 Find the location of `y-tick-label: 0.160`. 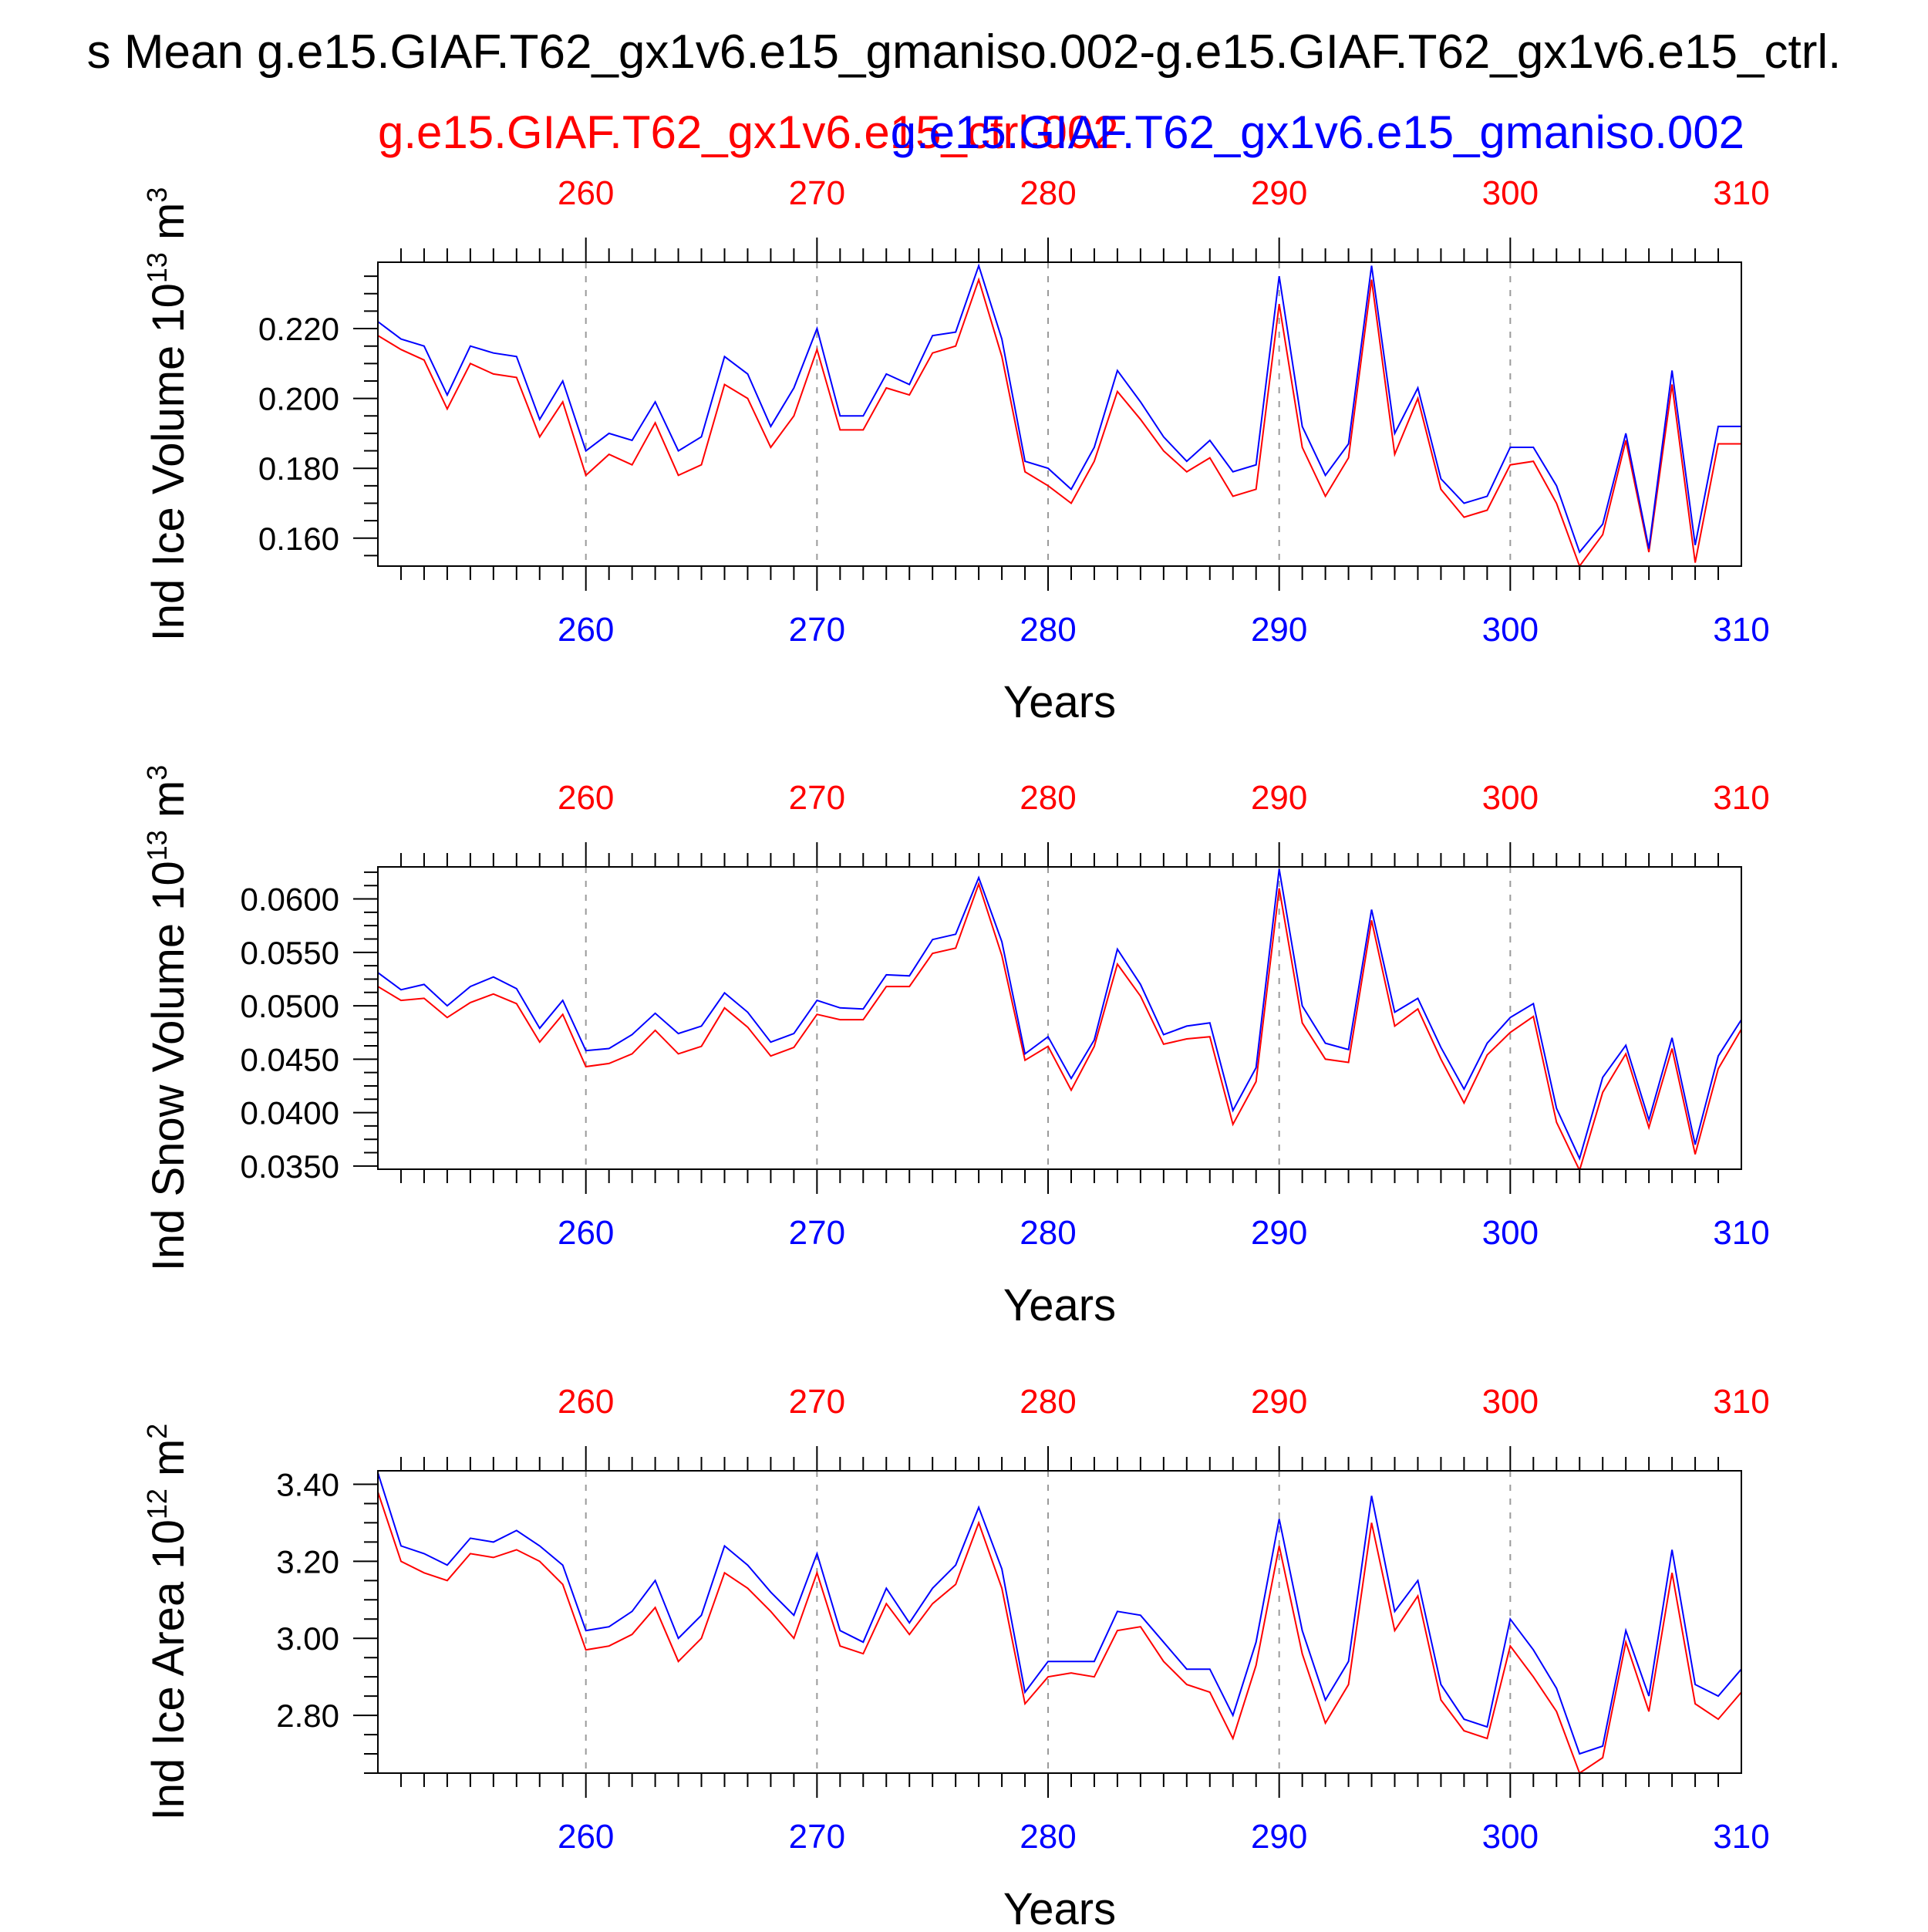

y-tick-label: 0.160 is located at coordinates (298, 539).